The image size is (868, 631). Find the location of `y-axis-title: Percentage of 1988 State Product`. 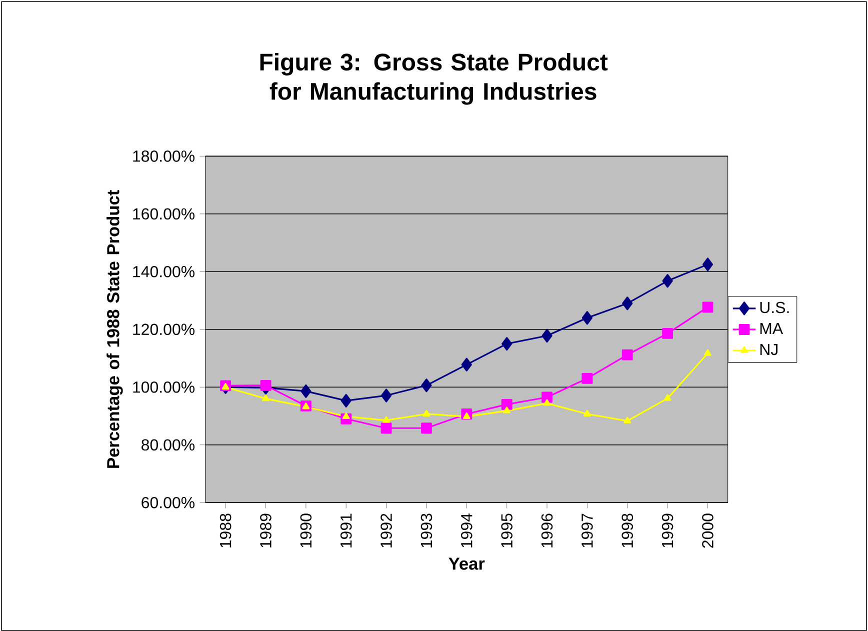

y-axis-title: Percentage of 1988 State Product is located at coordinates (114, 329).